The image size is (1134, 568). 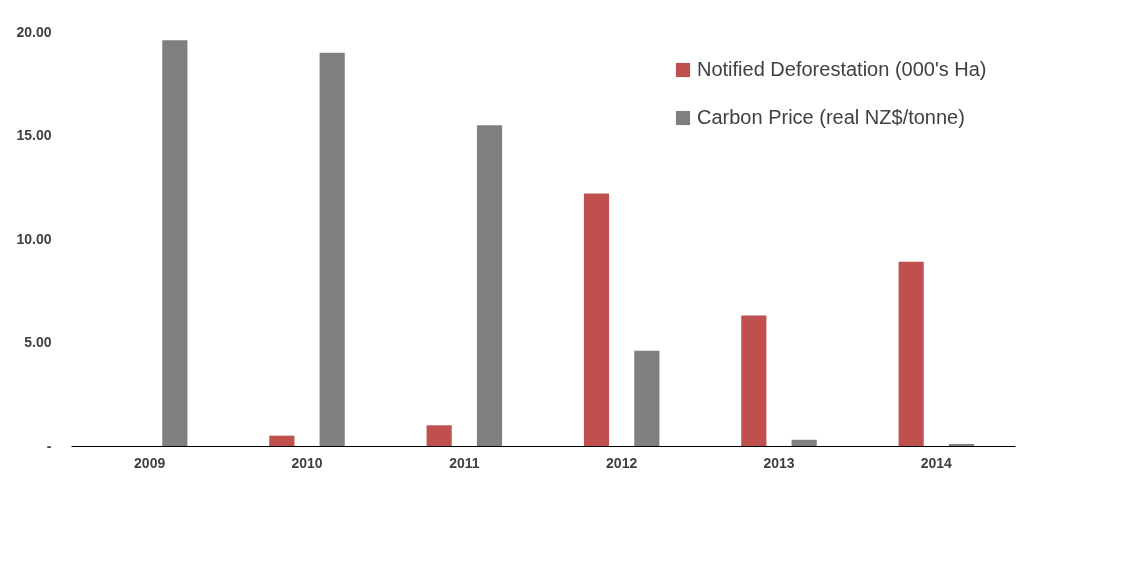 I want to click on x-tick-label: 2010, so click(x=307, y=462).